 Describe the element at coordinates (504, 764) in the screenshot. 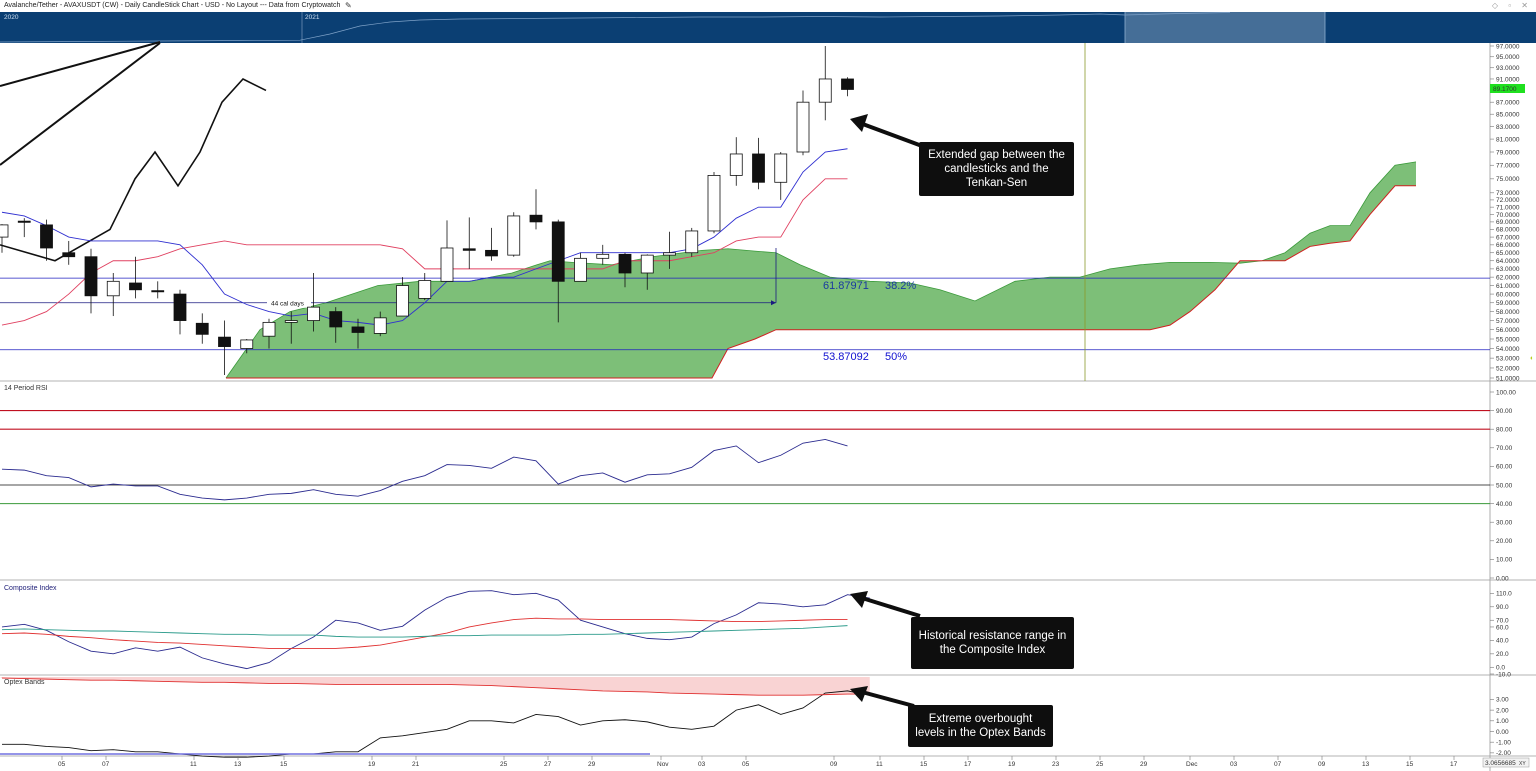

I see `date-tick-label: 25` at that location.